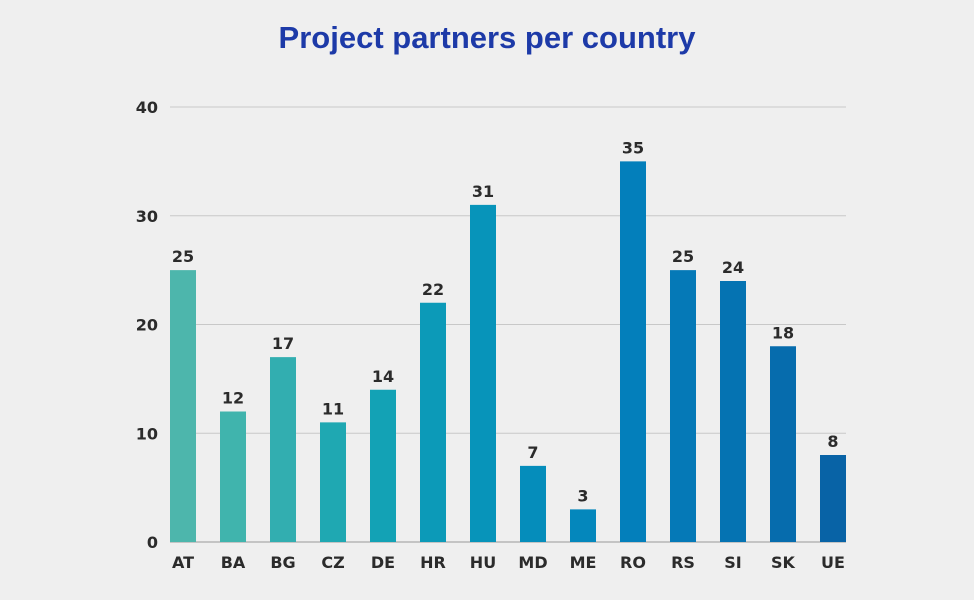 The width and height of the screenshot is (974, 600). What do you see at coordinates (783, 562) in the screenshot?
I see `x-tick-label-SK: SK` at bounding box center [783, 562].